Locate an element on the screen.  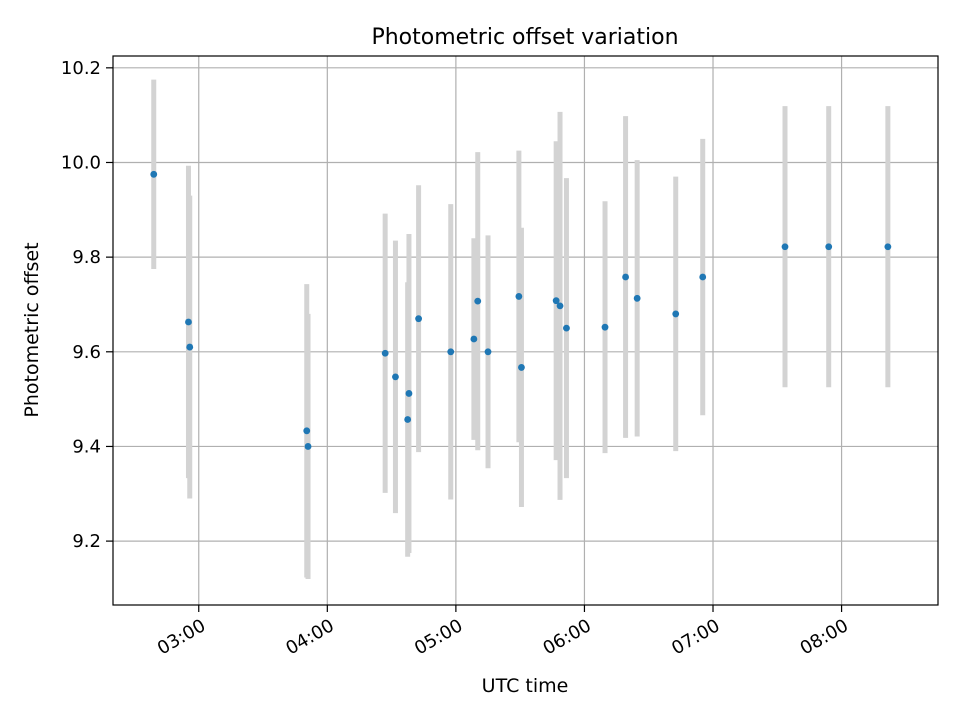
y-tick-label: 10.0 is located at coordinates (81, 162).